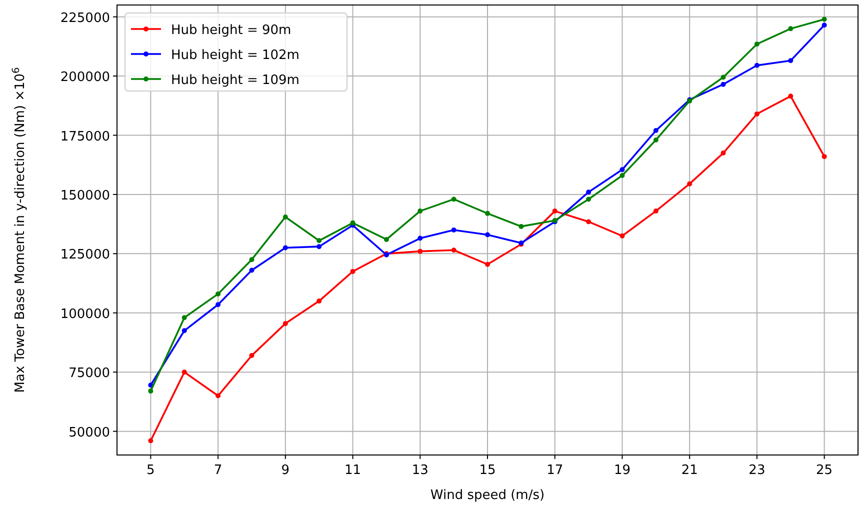 The width and height of the screenshot is (859, 509). Describe the element at coordinates (231, 30) in the screenshot. I see `legend-label: Hub height = 90m` at that location.